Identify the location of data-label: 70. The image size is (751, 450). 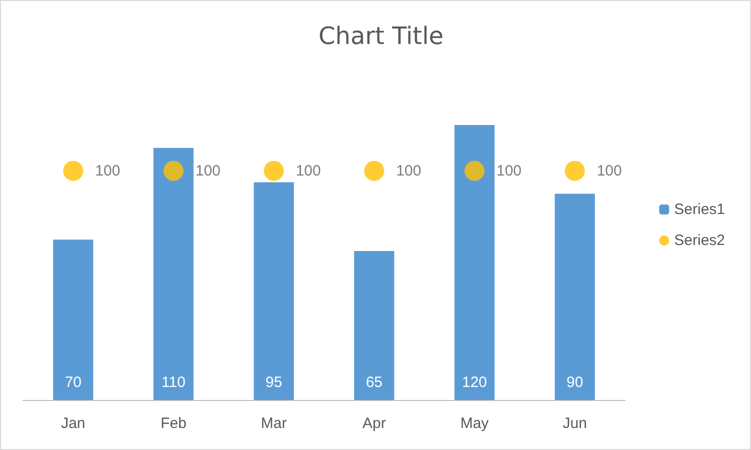
(73, 382).